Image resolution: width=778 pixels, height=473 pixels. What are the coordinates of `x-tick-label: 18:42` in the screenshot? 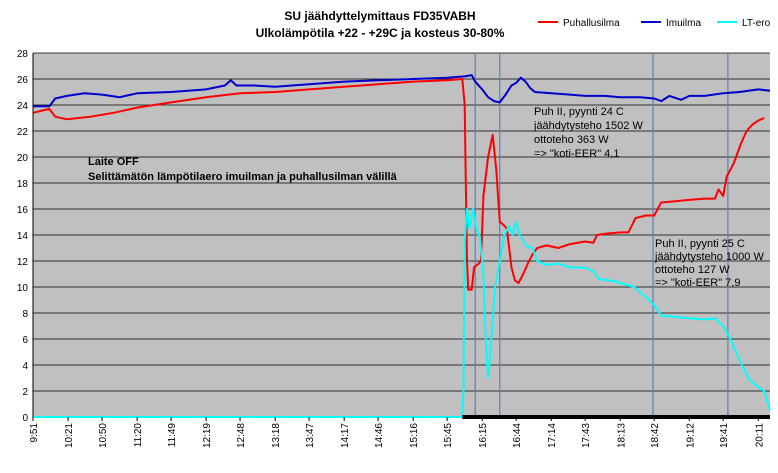 It's located at (655, 435).